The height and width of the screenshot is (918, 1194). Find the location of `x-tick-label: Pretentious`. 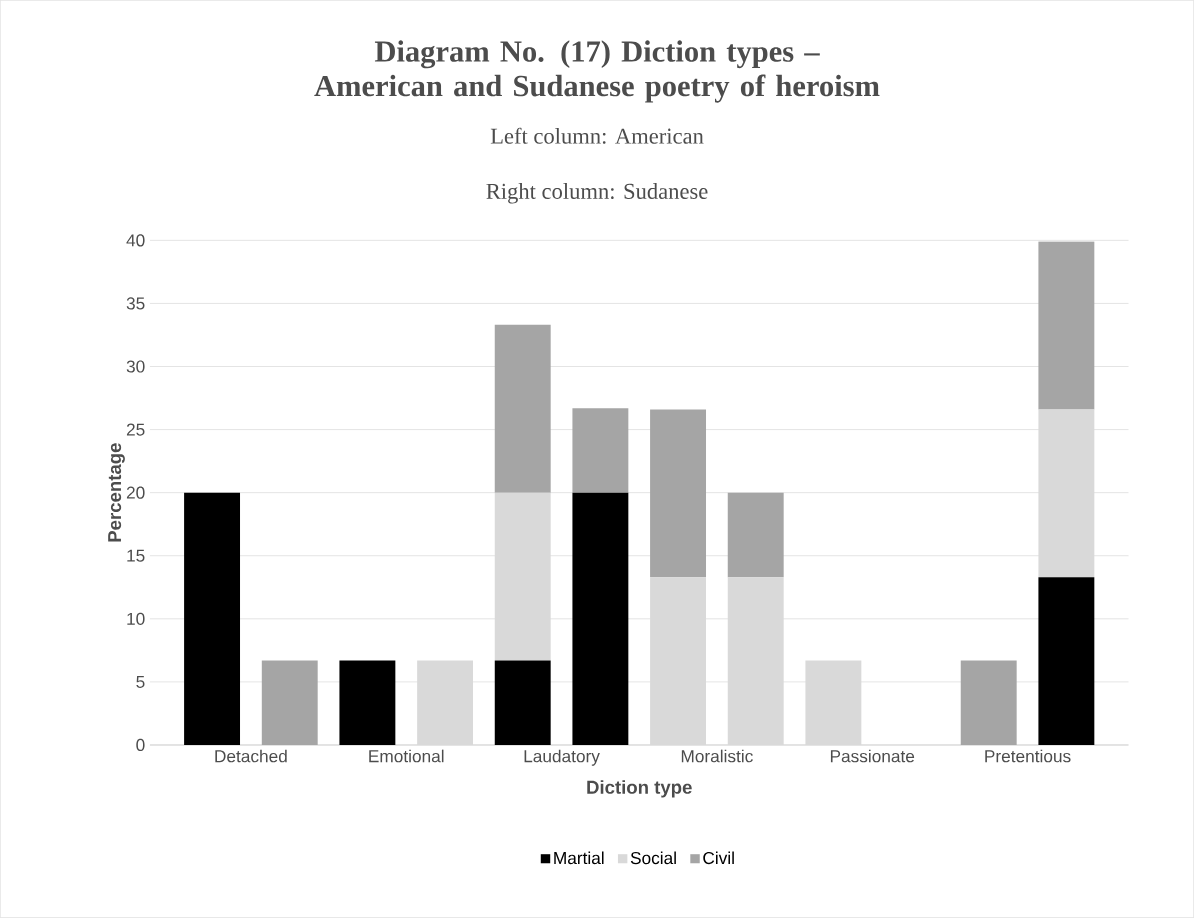

x-tick-label: Pretentious is located at coordinates (1028, 756).